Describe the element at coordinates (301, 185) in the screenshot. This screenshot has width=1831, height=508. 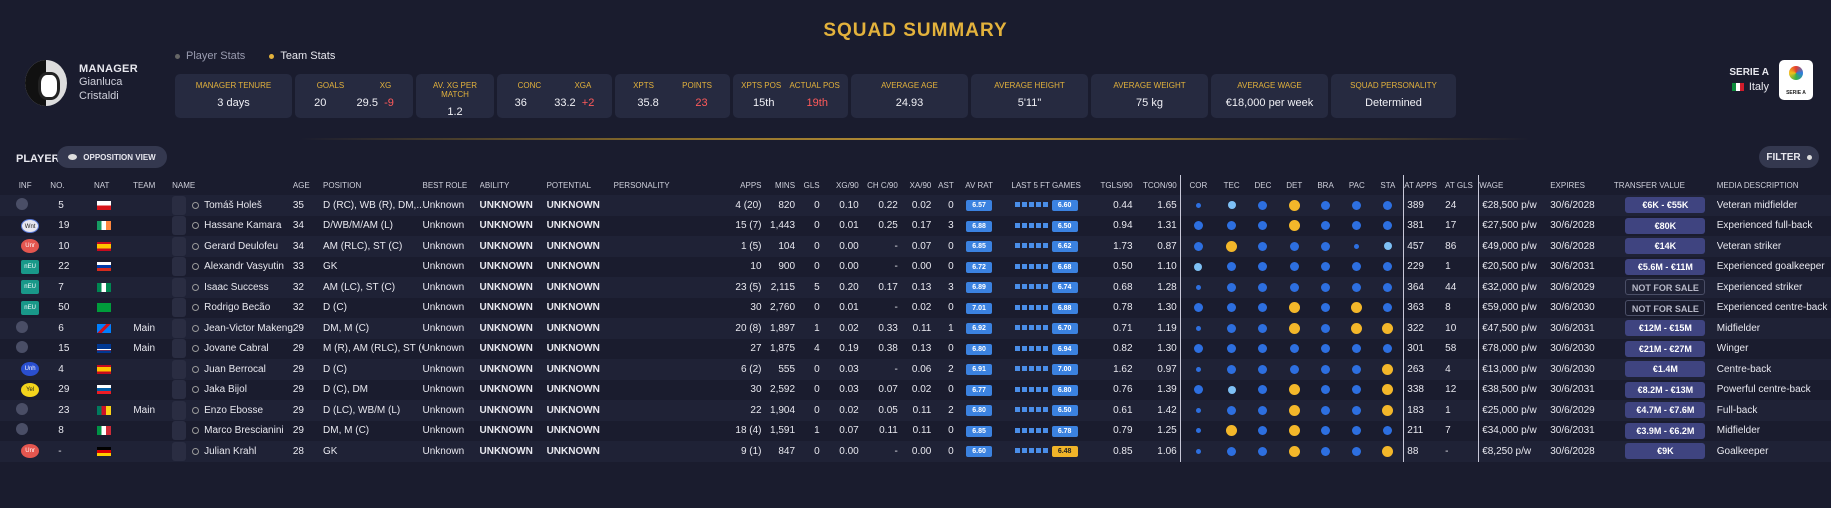
I see `column-header: AGE` at that location.